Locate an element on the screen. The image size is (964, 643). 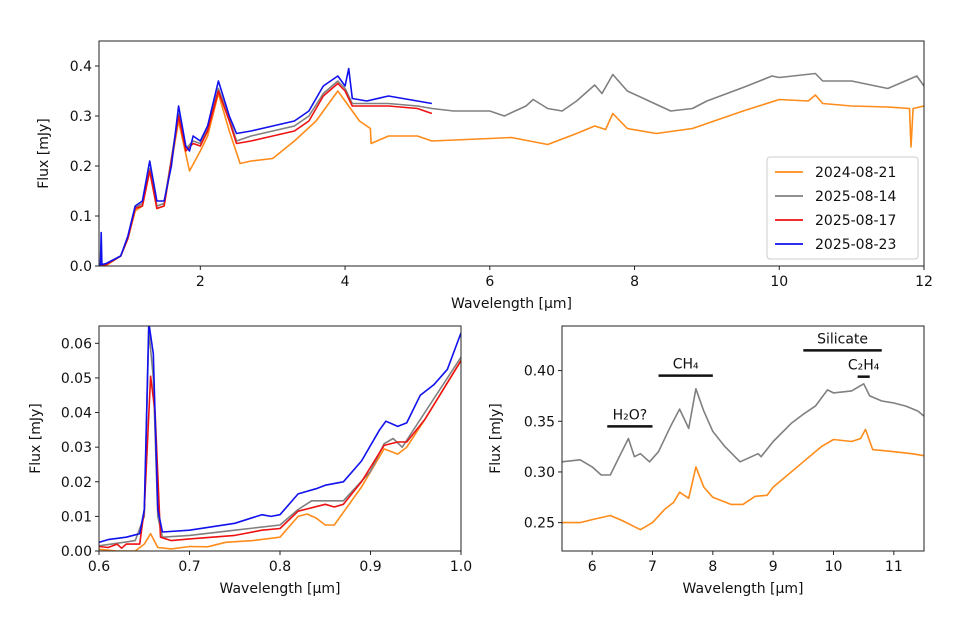
y-tick-label: 0.06 is located at coordinates (76, 344).